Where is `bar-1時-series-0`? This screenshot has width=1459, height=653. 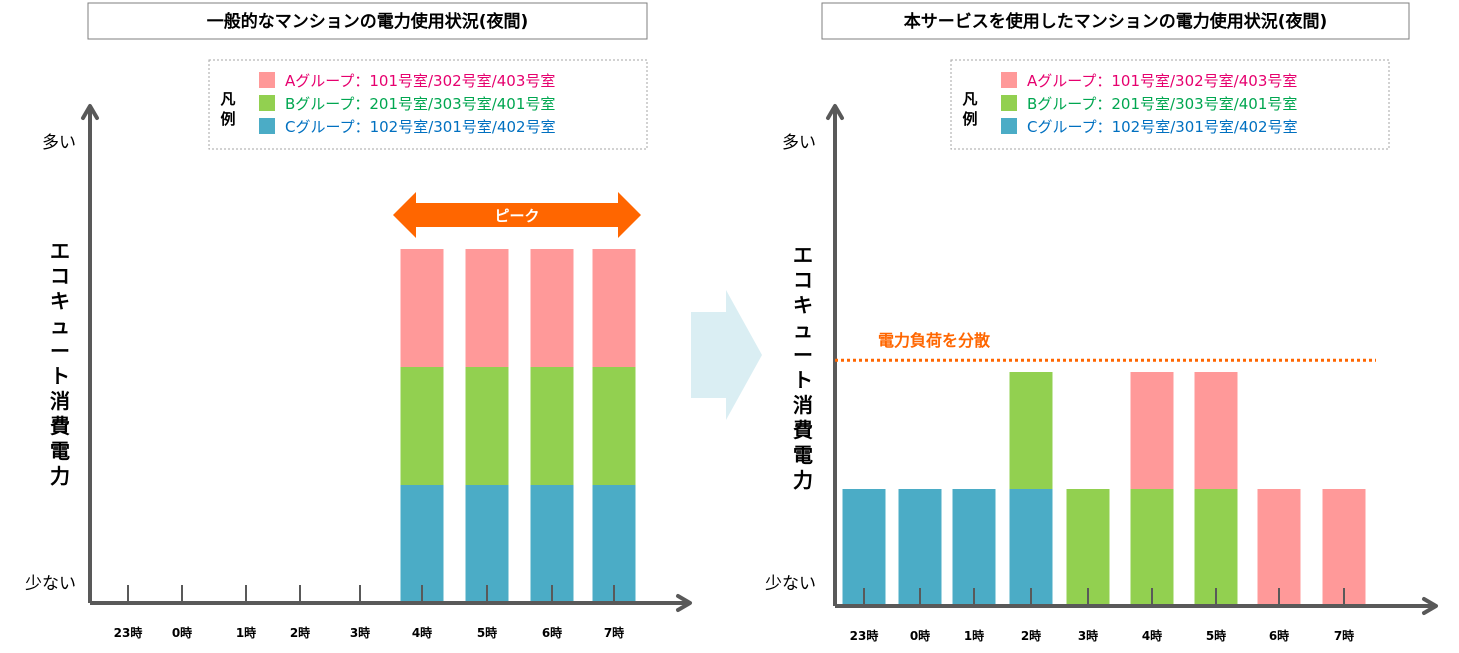
bar-1時-series-0 is located at coordinates (974, 547).